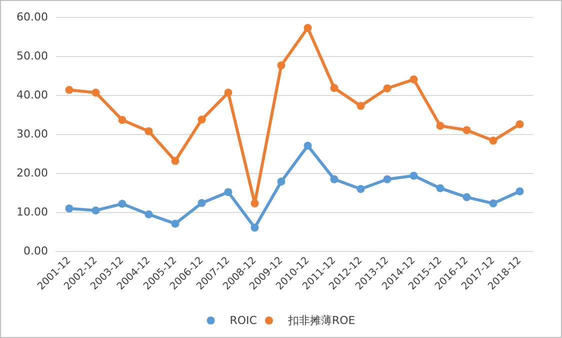  I want to click on y-tick-label: 0.00, so click(36, 251).